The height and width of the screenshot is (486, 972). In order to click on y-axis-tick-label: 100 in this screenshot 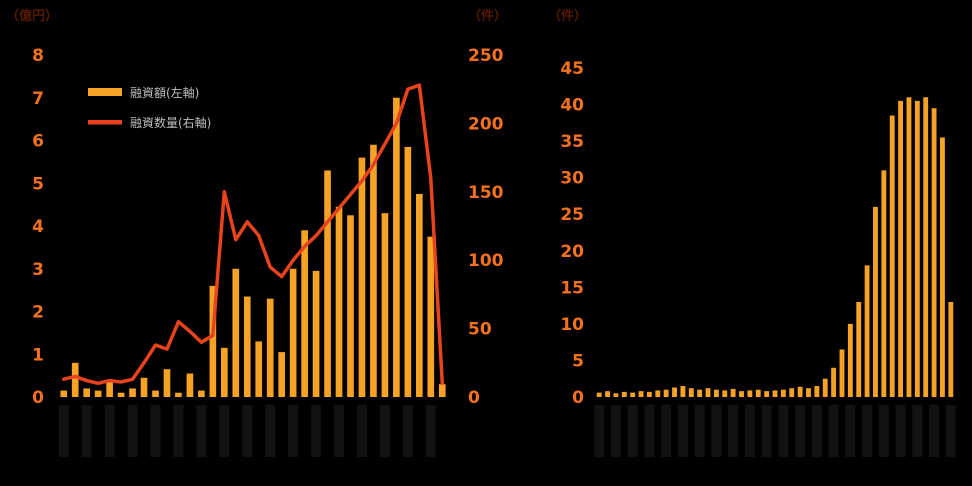, I will do `click(486, 261)`.